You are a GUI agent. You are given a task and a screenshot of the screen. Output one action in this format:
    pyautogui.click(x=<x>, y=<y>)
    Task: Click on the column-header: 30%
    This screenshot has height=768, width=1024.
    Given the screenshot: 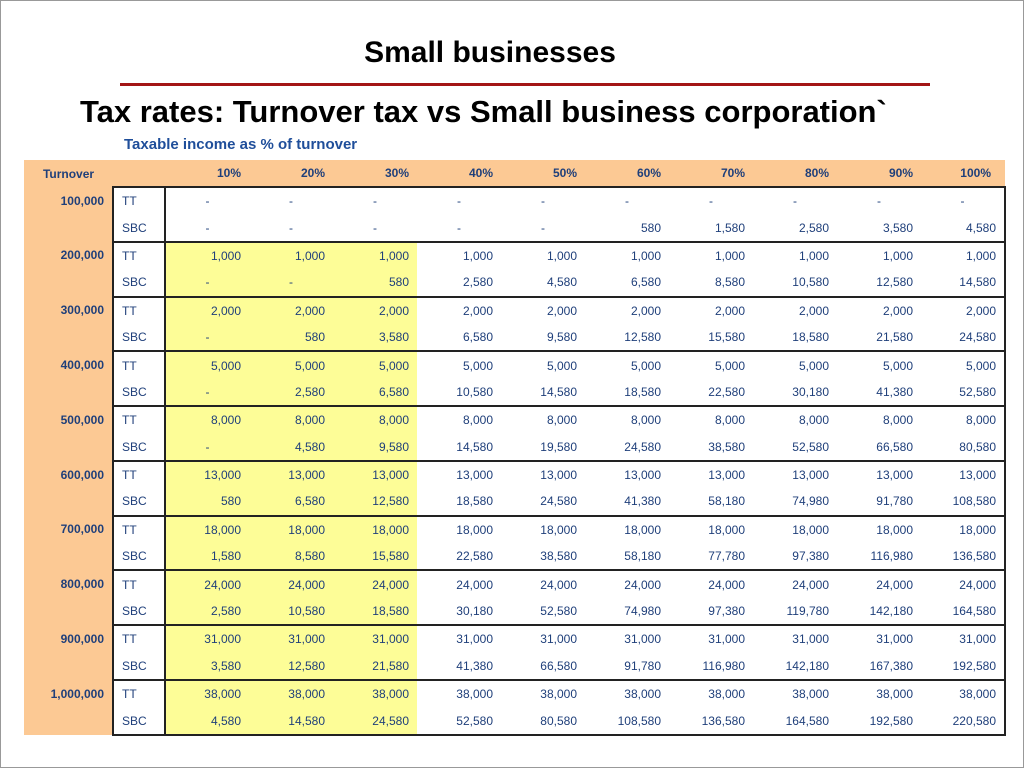 What is the action you would take?
    pyautogui.click(x=375, y=173)
    